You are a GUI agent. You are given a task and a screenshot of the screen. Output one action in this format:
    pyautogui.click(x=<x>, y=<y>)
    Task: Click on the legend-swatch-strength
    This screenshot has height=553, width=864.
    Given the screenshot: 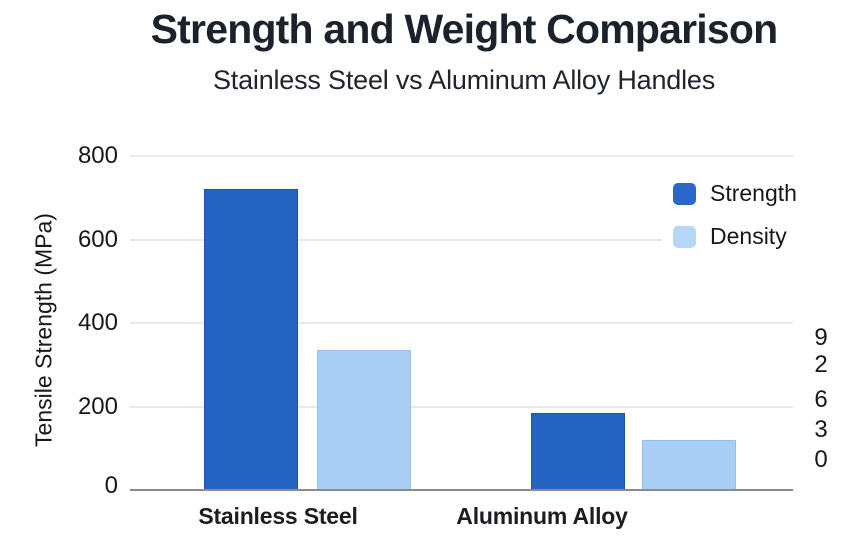 What is the action you would take?
    pyautogui.click(x=684, y=193)
    